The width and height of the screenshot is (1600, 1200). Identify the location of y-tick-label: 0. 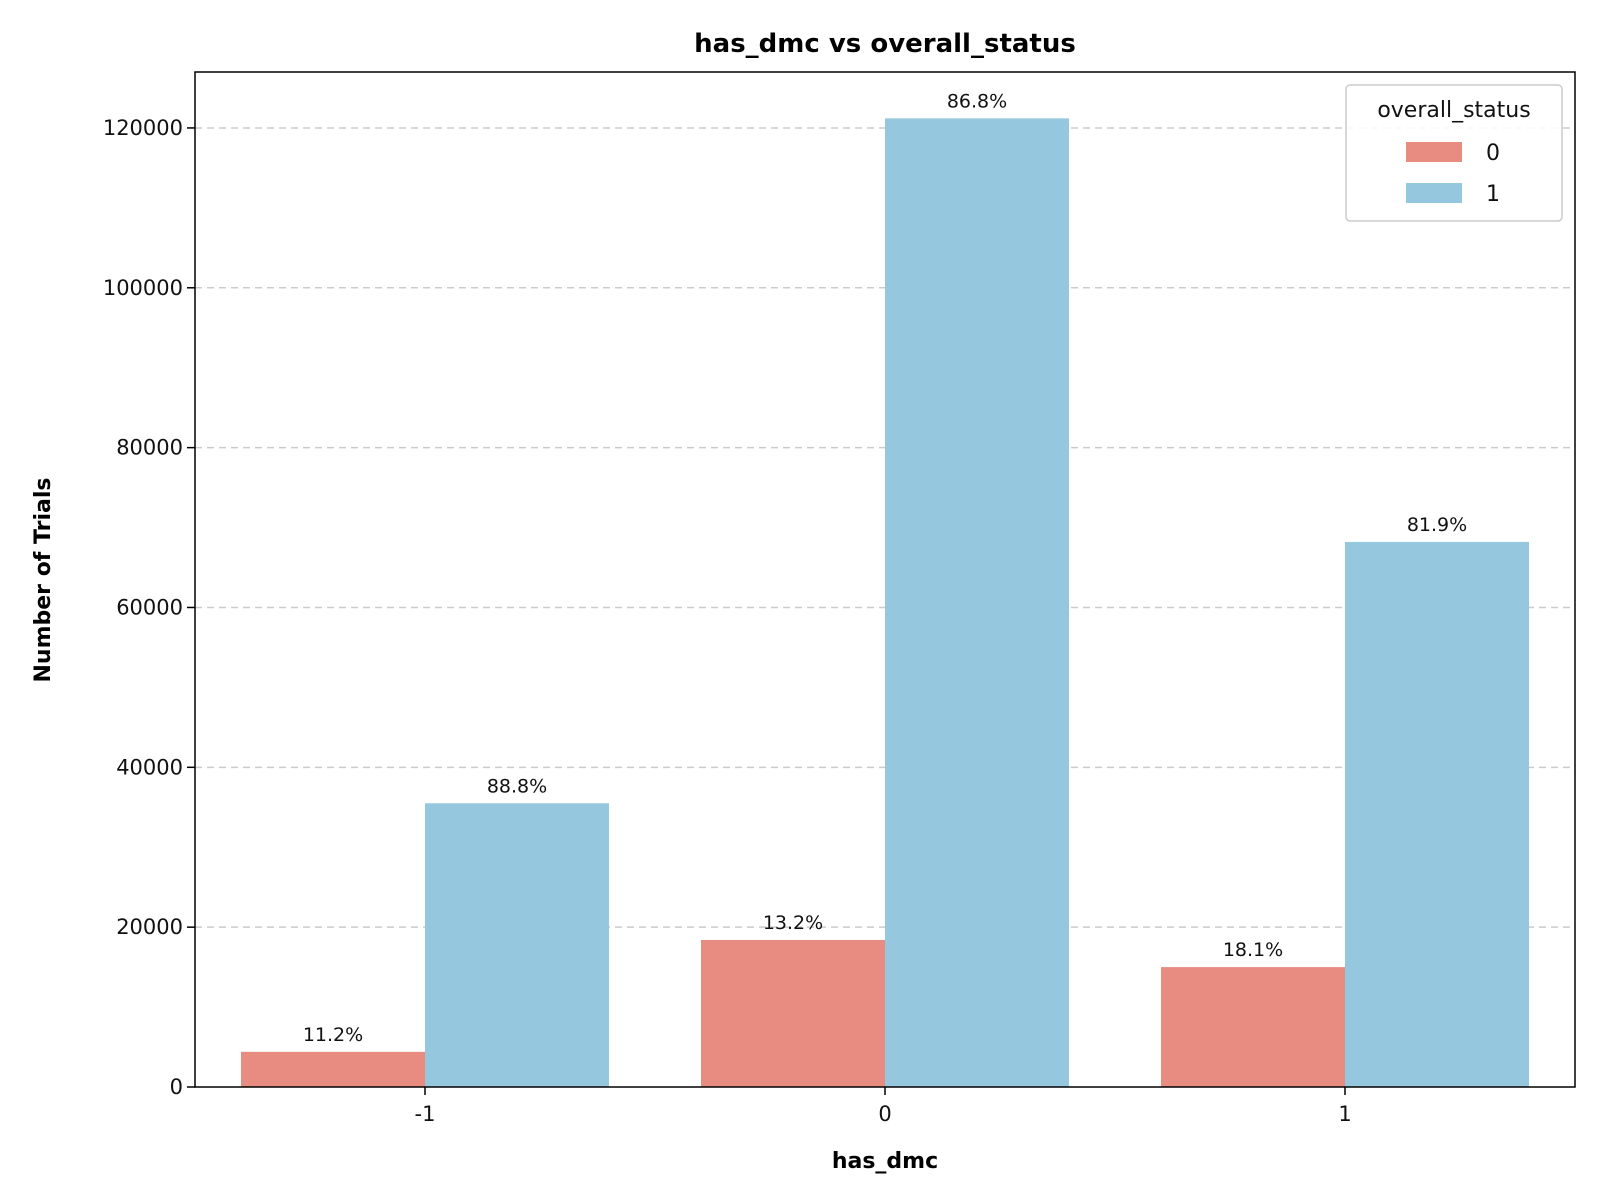
(176, 1087).